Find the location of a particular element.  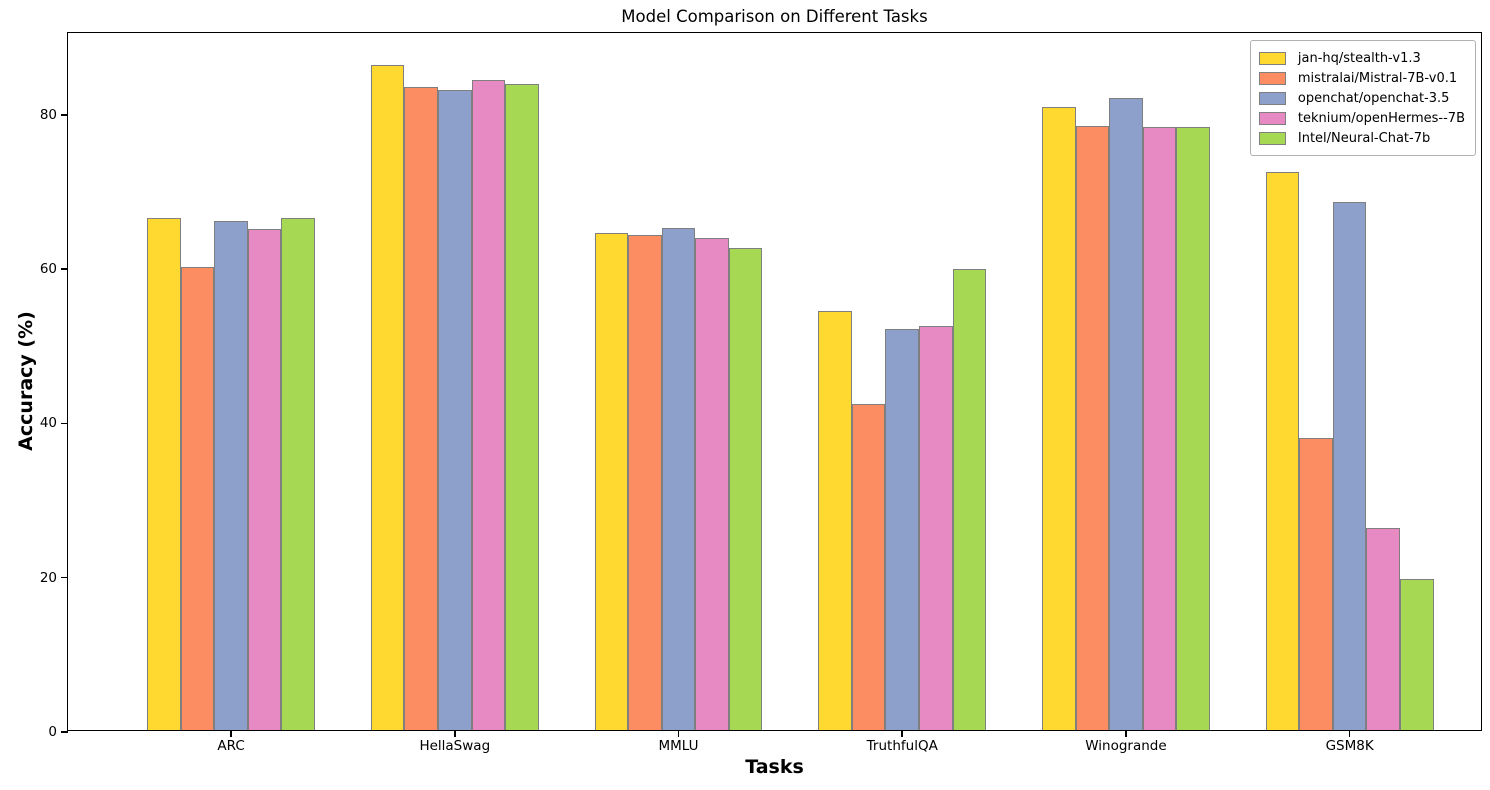

legend-item: mistralai/Mistral-7B-v0.1 is located at coordinates (1361, 78).